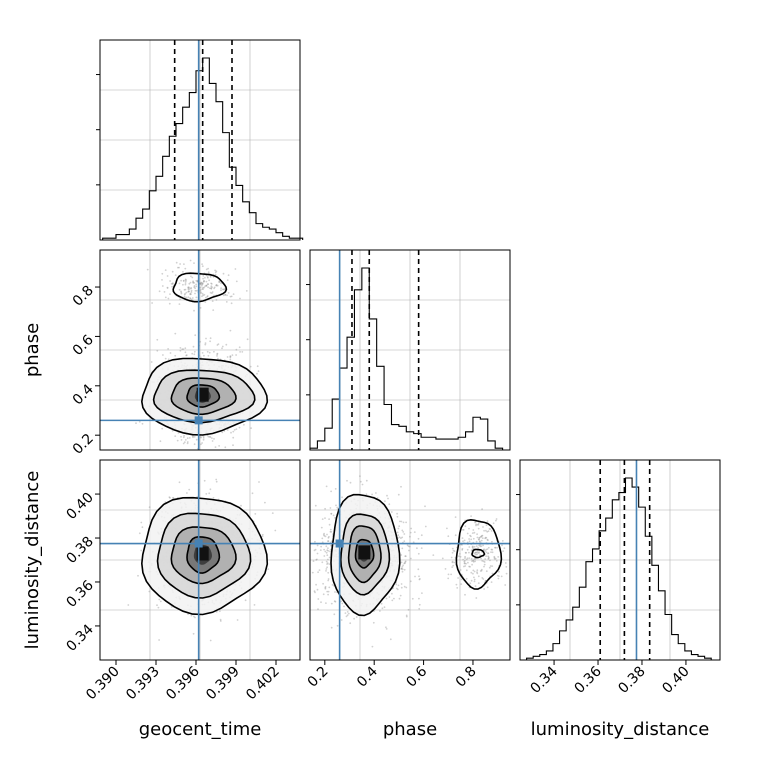 The width and height of the screenshot is (760, 760). I want to click on x-tick-label: 0.402, so click(263, 684).